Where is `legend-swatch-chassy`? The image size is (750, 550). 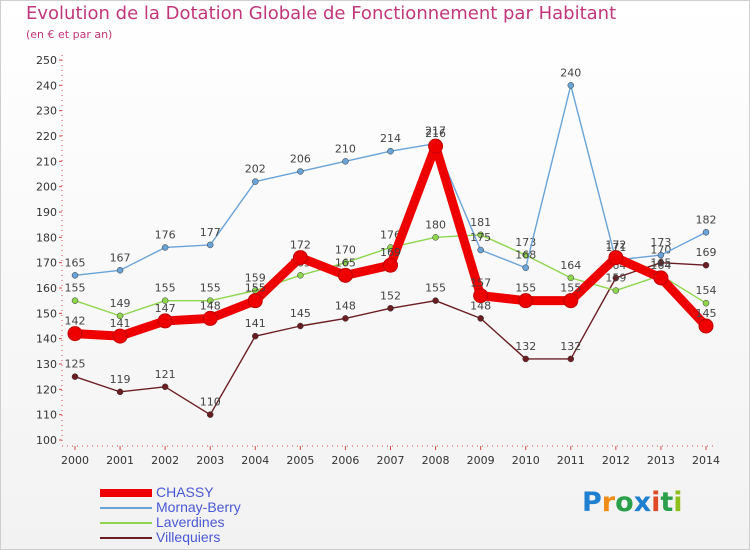
legend-swatch-chassy is located at coordinates (126, 492).